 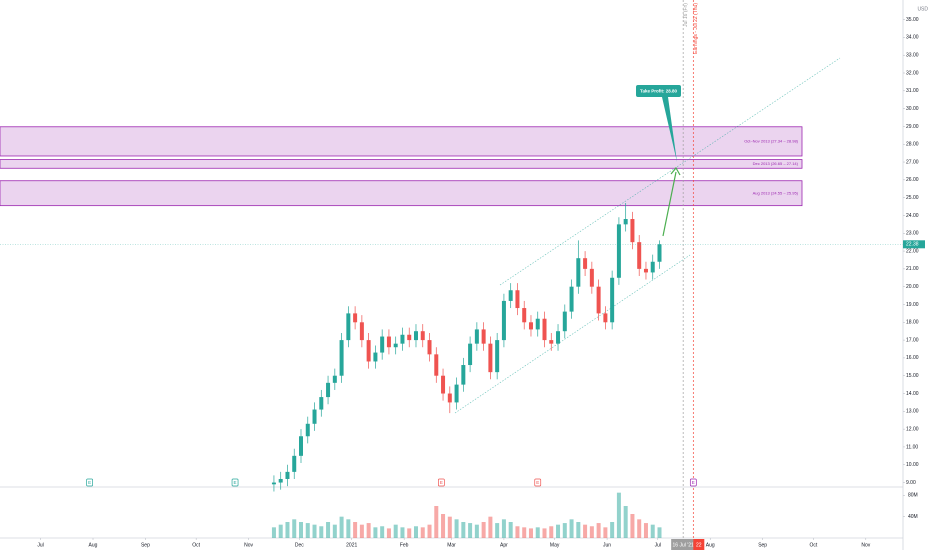 I want to click on y-tick-label: 16.00, so click(x=912, y=358).